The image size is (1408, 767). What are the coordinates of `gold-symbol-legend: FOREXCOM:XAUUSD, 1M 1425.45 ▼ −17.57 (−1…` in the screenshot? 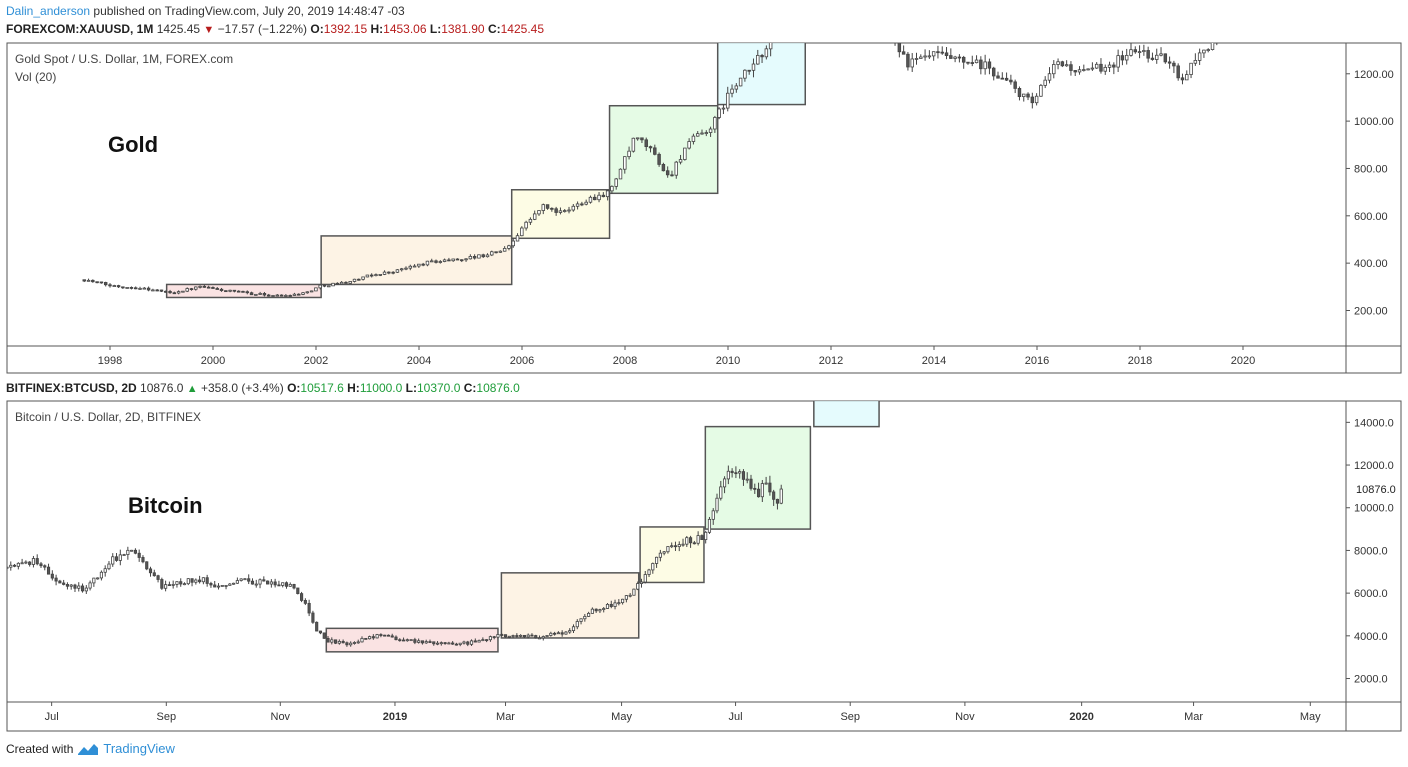 It's located at (275, 29).